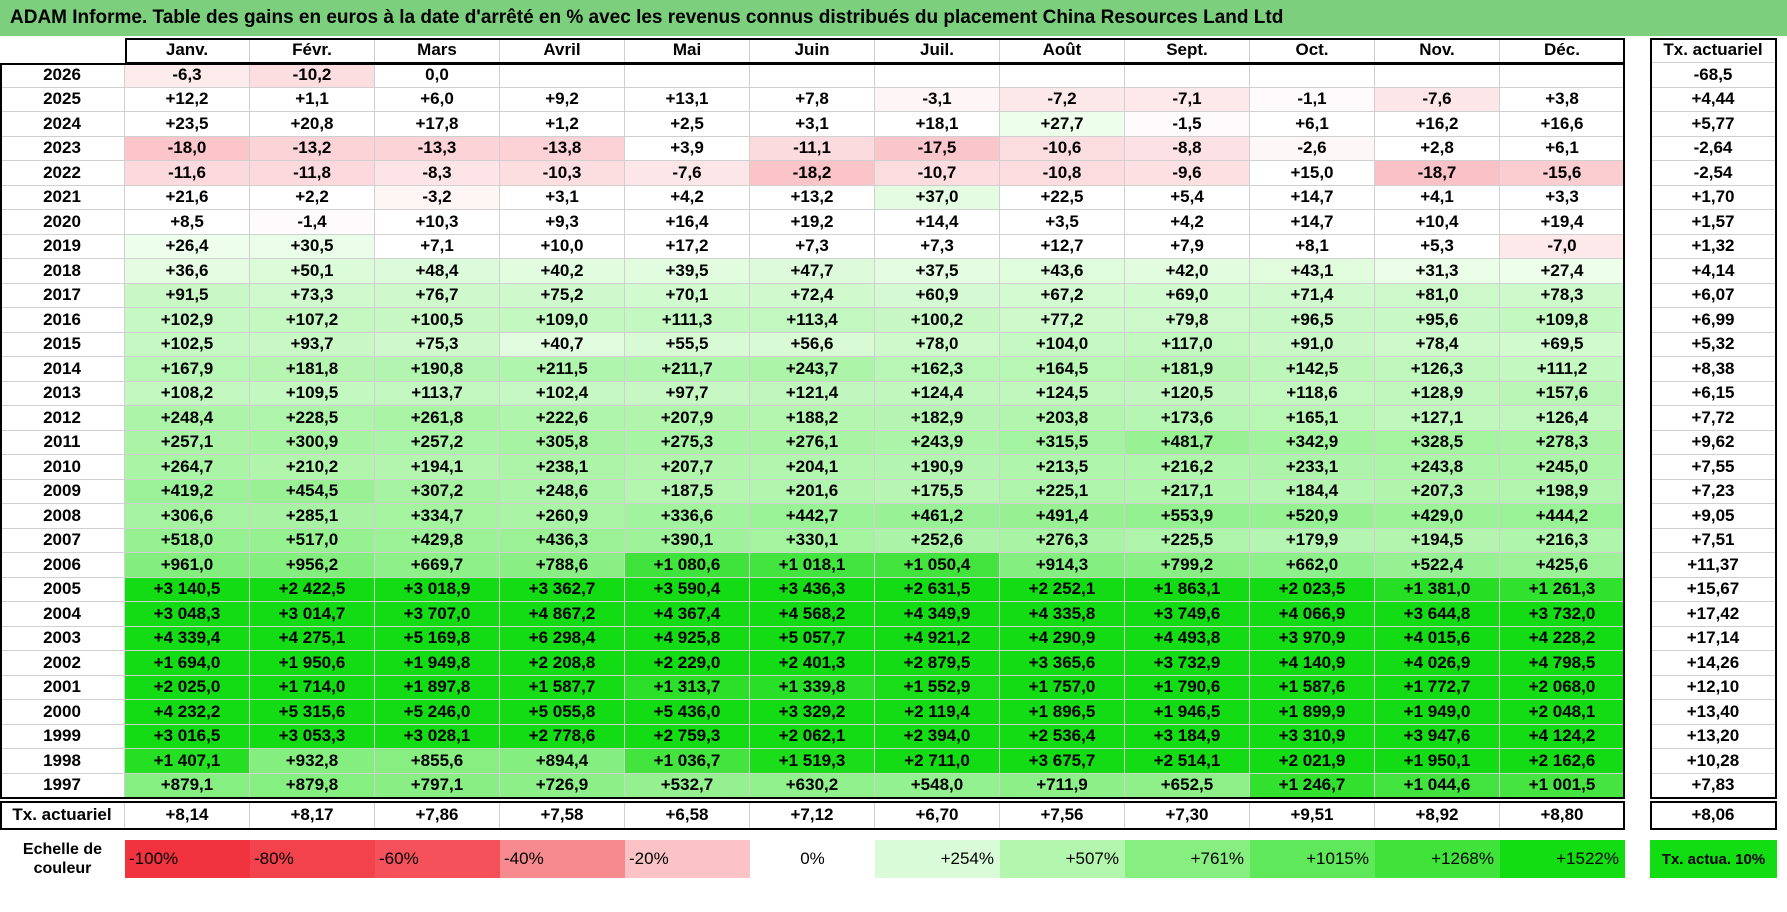 The image size is (1787, 912). Describe the element at coordinates (1062, 124) in the screenshot. I see `table-cell: +27,7` at that location.